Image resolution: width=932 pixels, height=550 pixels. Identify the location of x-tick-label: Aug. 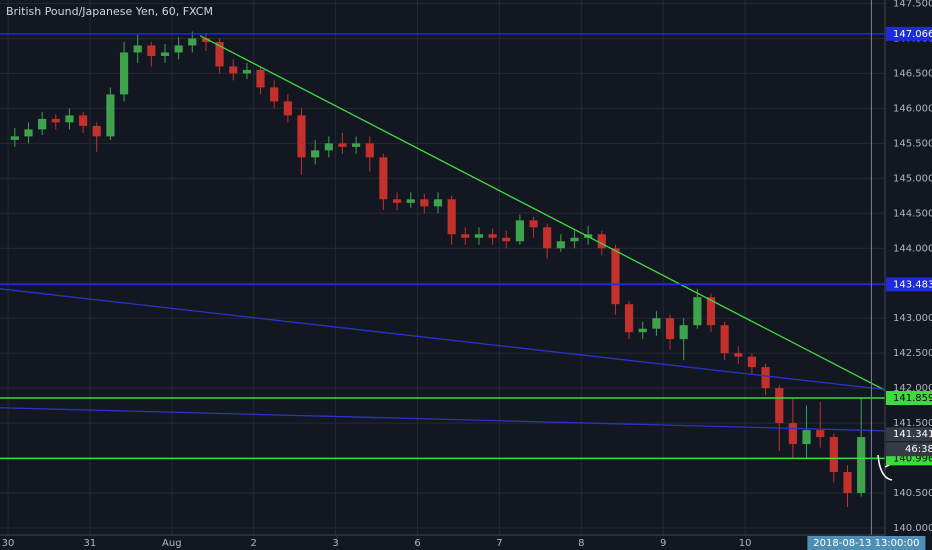
(172, 543).